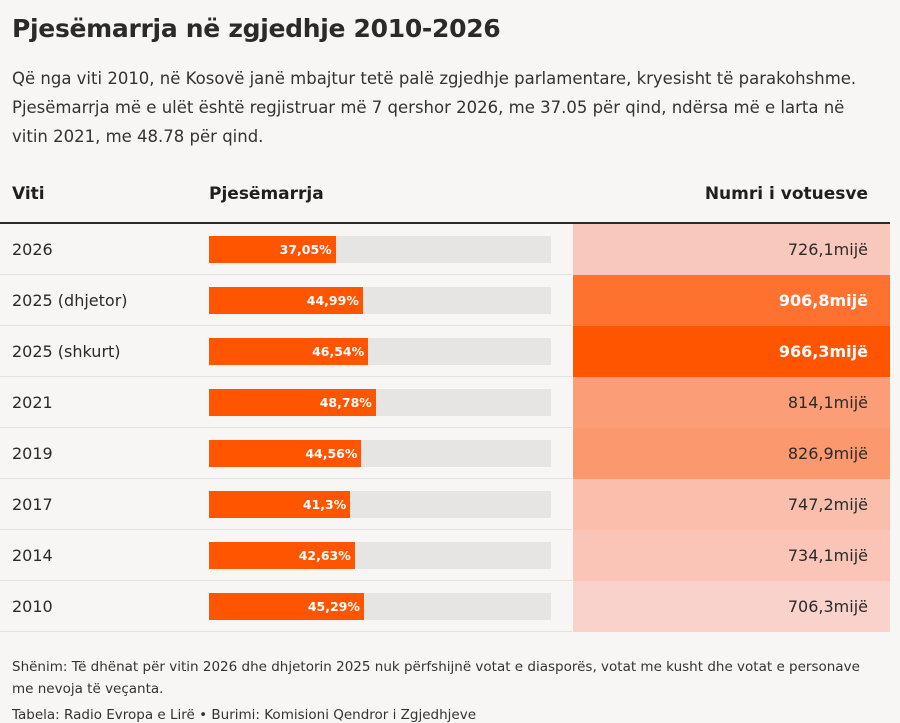  Describe the element at coordinates (827, 249) in the screenshot. I see `voters-value: 726,1mijë` at that location.